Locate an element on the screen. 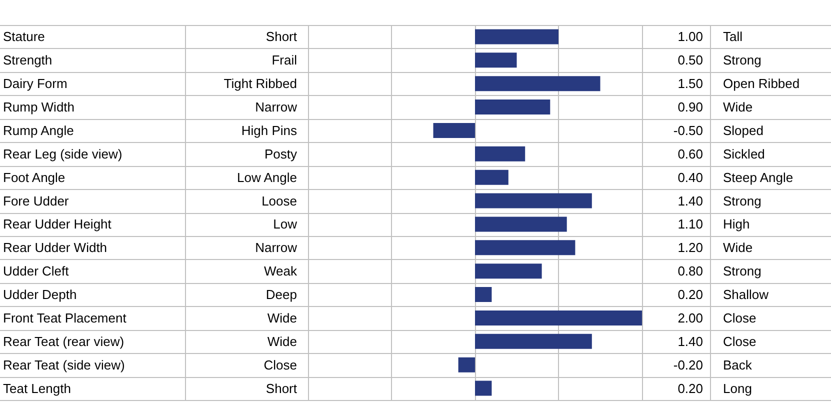  y-tick-label: Rear Teat (rear view) is located at coordinates (63, 341).